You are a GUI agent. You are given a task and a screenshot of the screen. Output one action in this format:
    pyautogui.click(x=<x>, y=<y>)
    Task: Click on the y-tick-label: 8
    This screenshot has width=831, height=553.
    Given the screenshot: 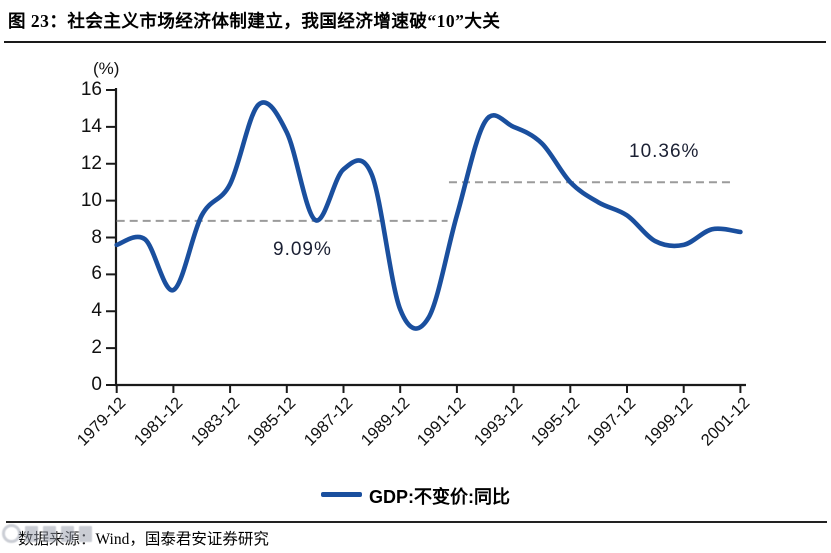 What is the action you would take?
    pyautogui.click(x=96, y=237)
    